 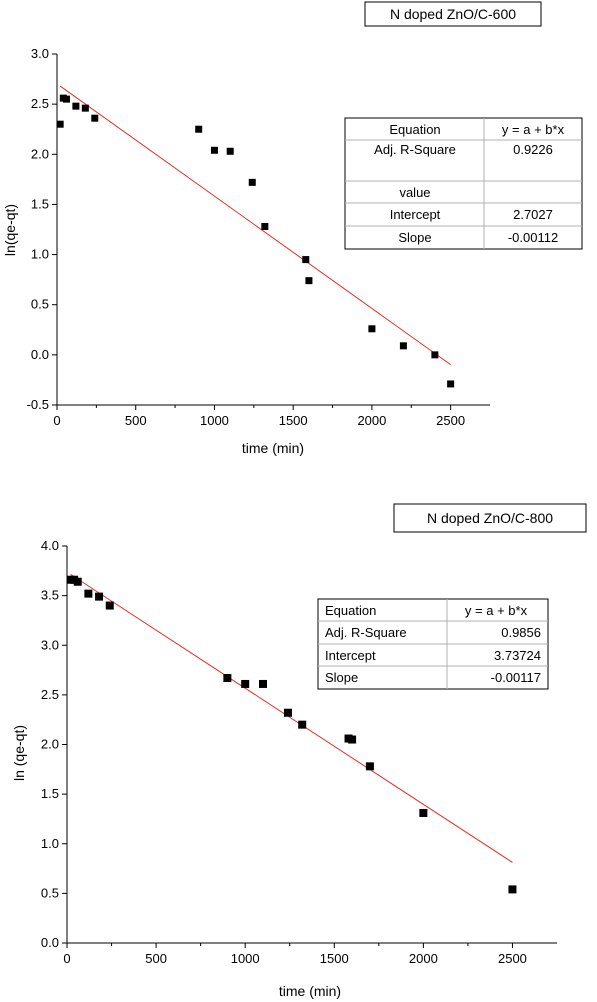 I want to click on fit-table-cell: 2.7027, so click(x=533, y=214).